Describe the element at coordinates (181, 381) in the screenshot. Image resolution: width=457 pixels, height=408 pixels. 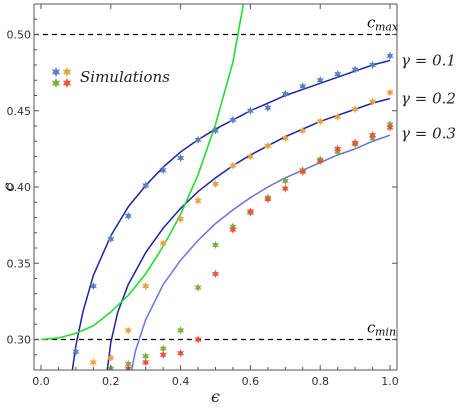
I see `x-tick-label: 0.4` at that location.